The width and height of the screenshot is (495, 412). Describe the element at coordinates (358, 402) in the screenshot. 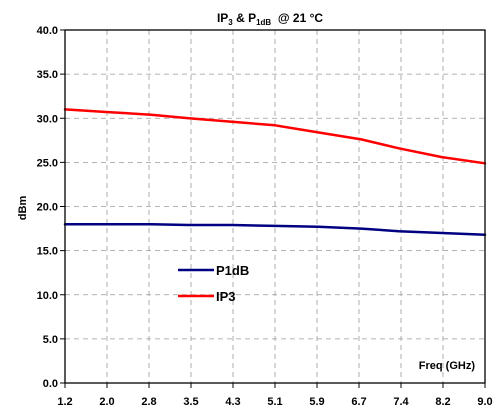

I see `x-tick-label: 6.7` at that location.